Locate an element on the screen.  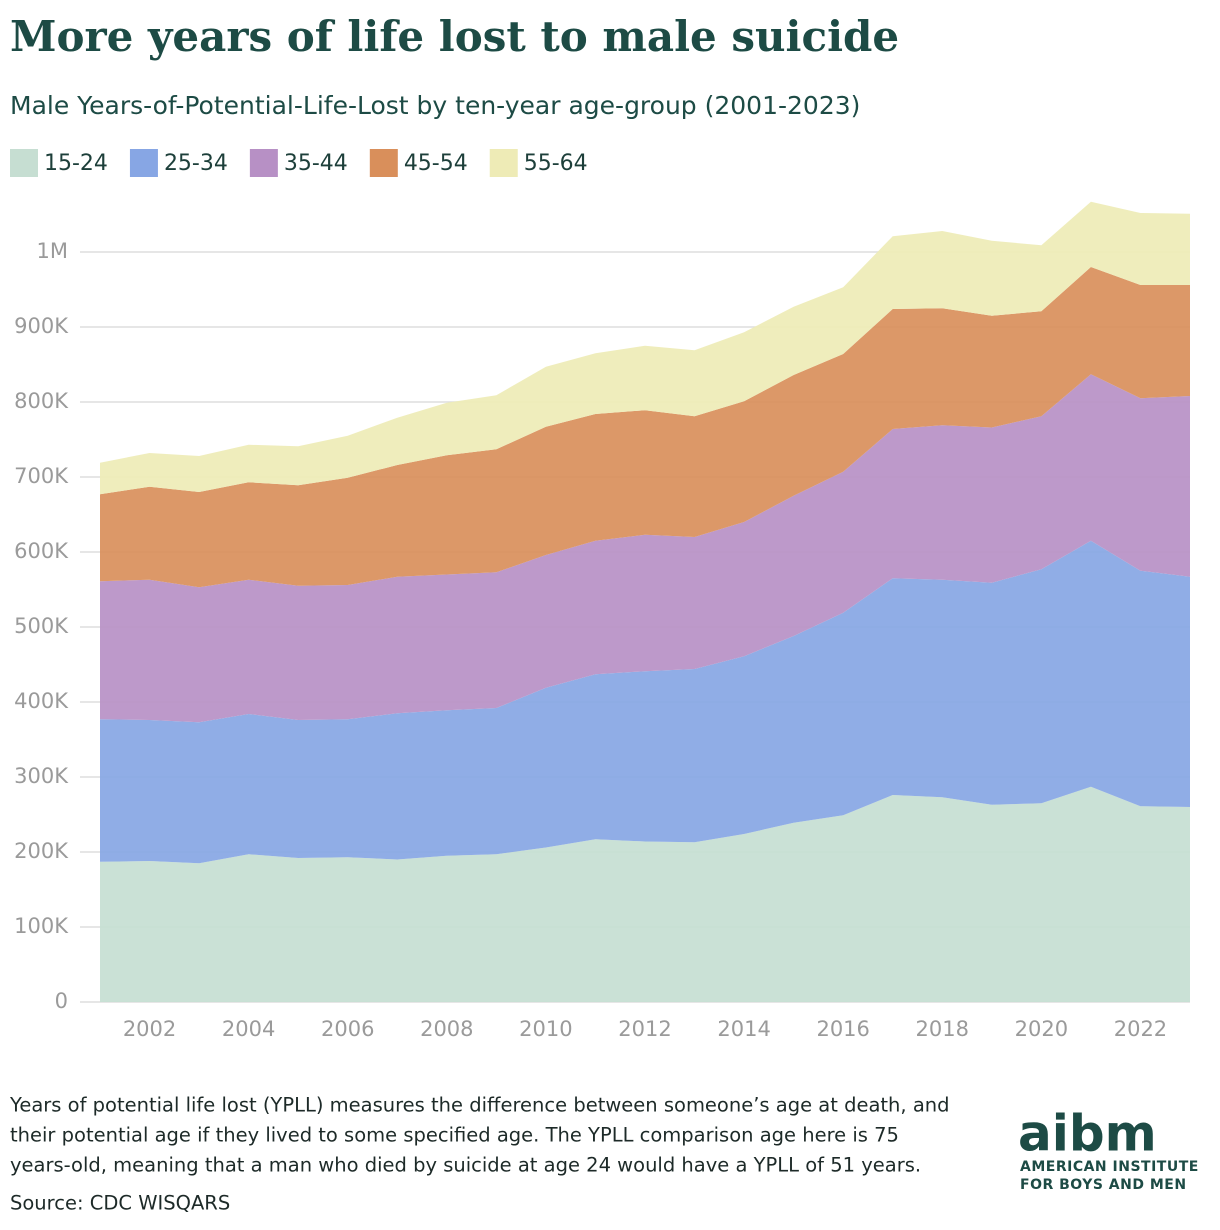
x-tick-label: 2014 is located at coordinates (743, 1029).